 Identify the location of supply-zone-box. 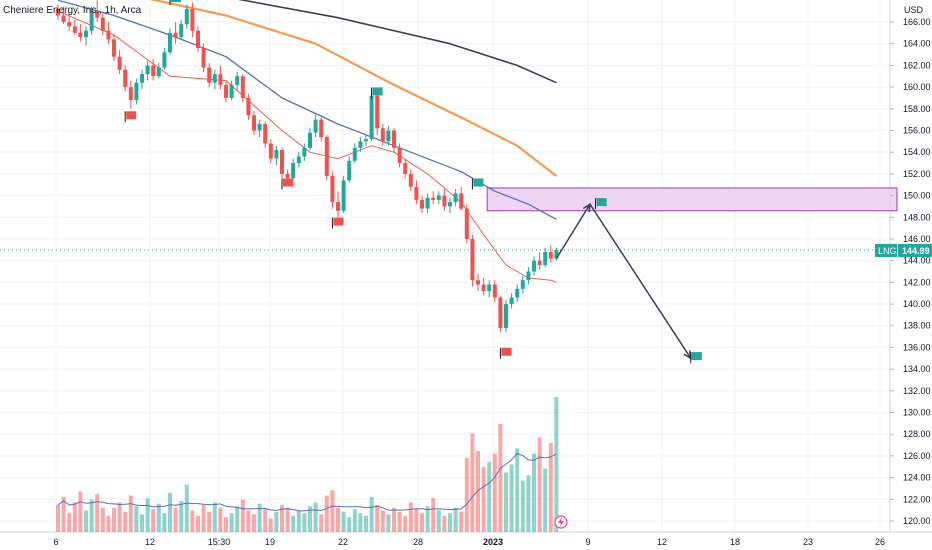
(692, 199).